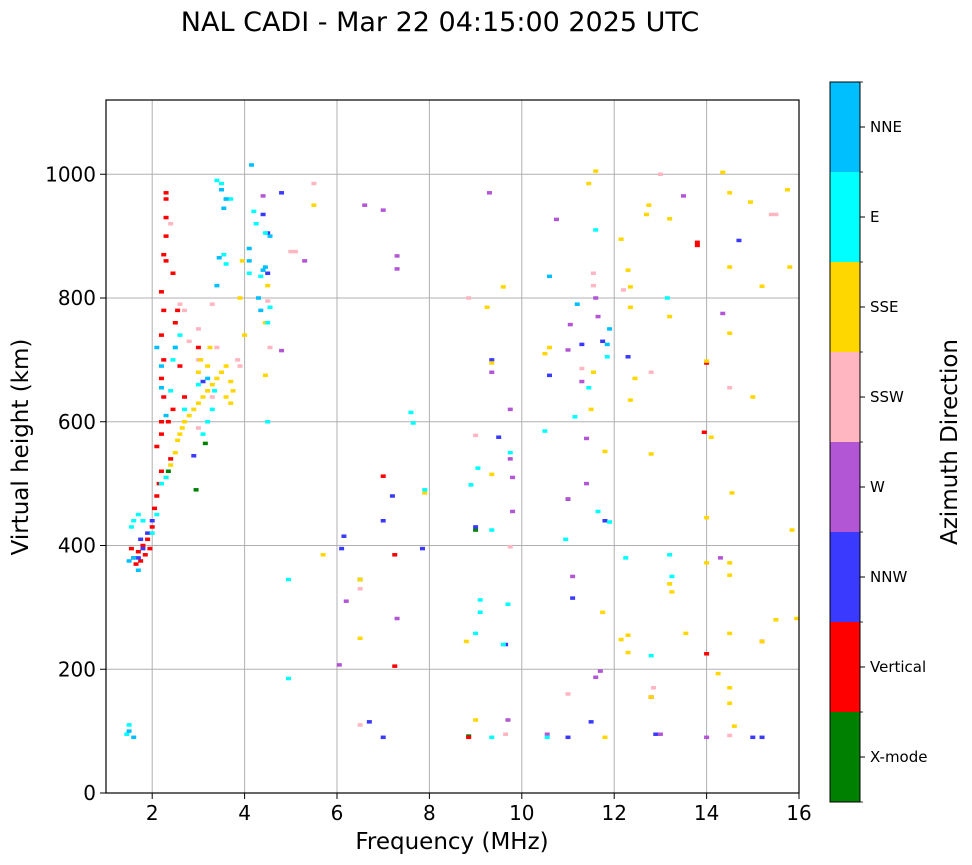 The height and width of the screenshot is (865, 972). What do you see at coordinates (950, 442) in the screenshot?
I see `colorbar-label: Azimuth Direction` at bounding box center [950, 442].